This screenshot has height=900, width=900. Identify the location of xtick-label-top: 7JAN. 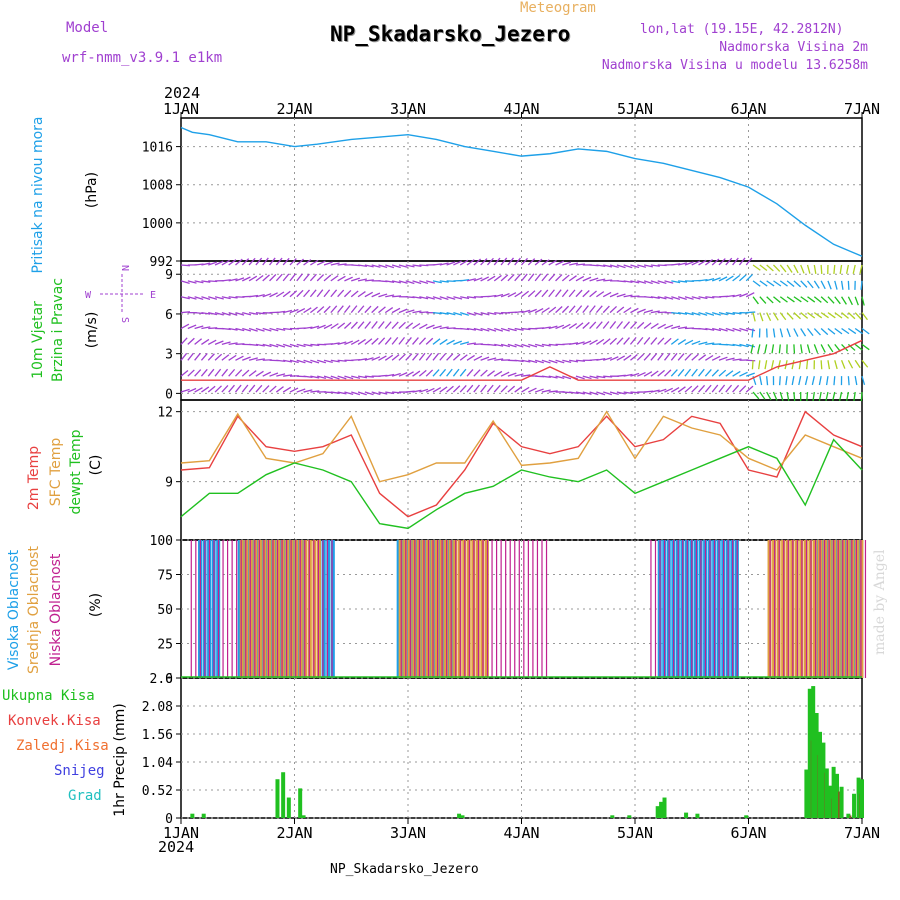
(862, 109).